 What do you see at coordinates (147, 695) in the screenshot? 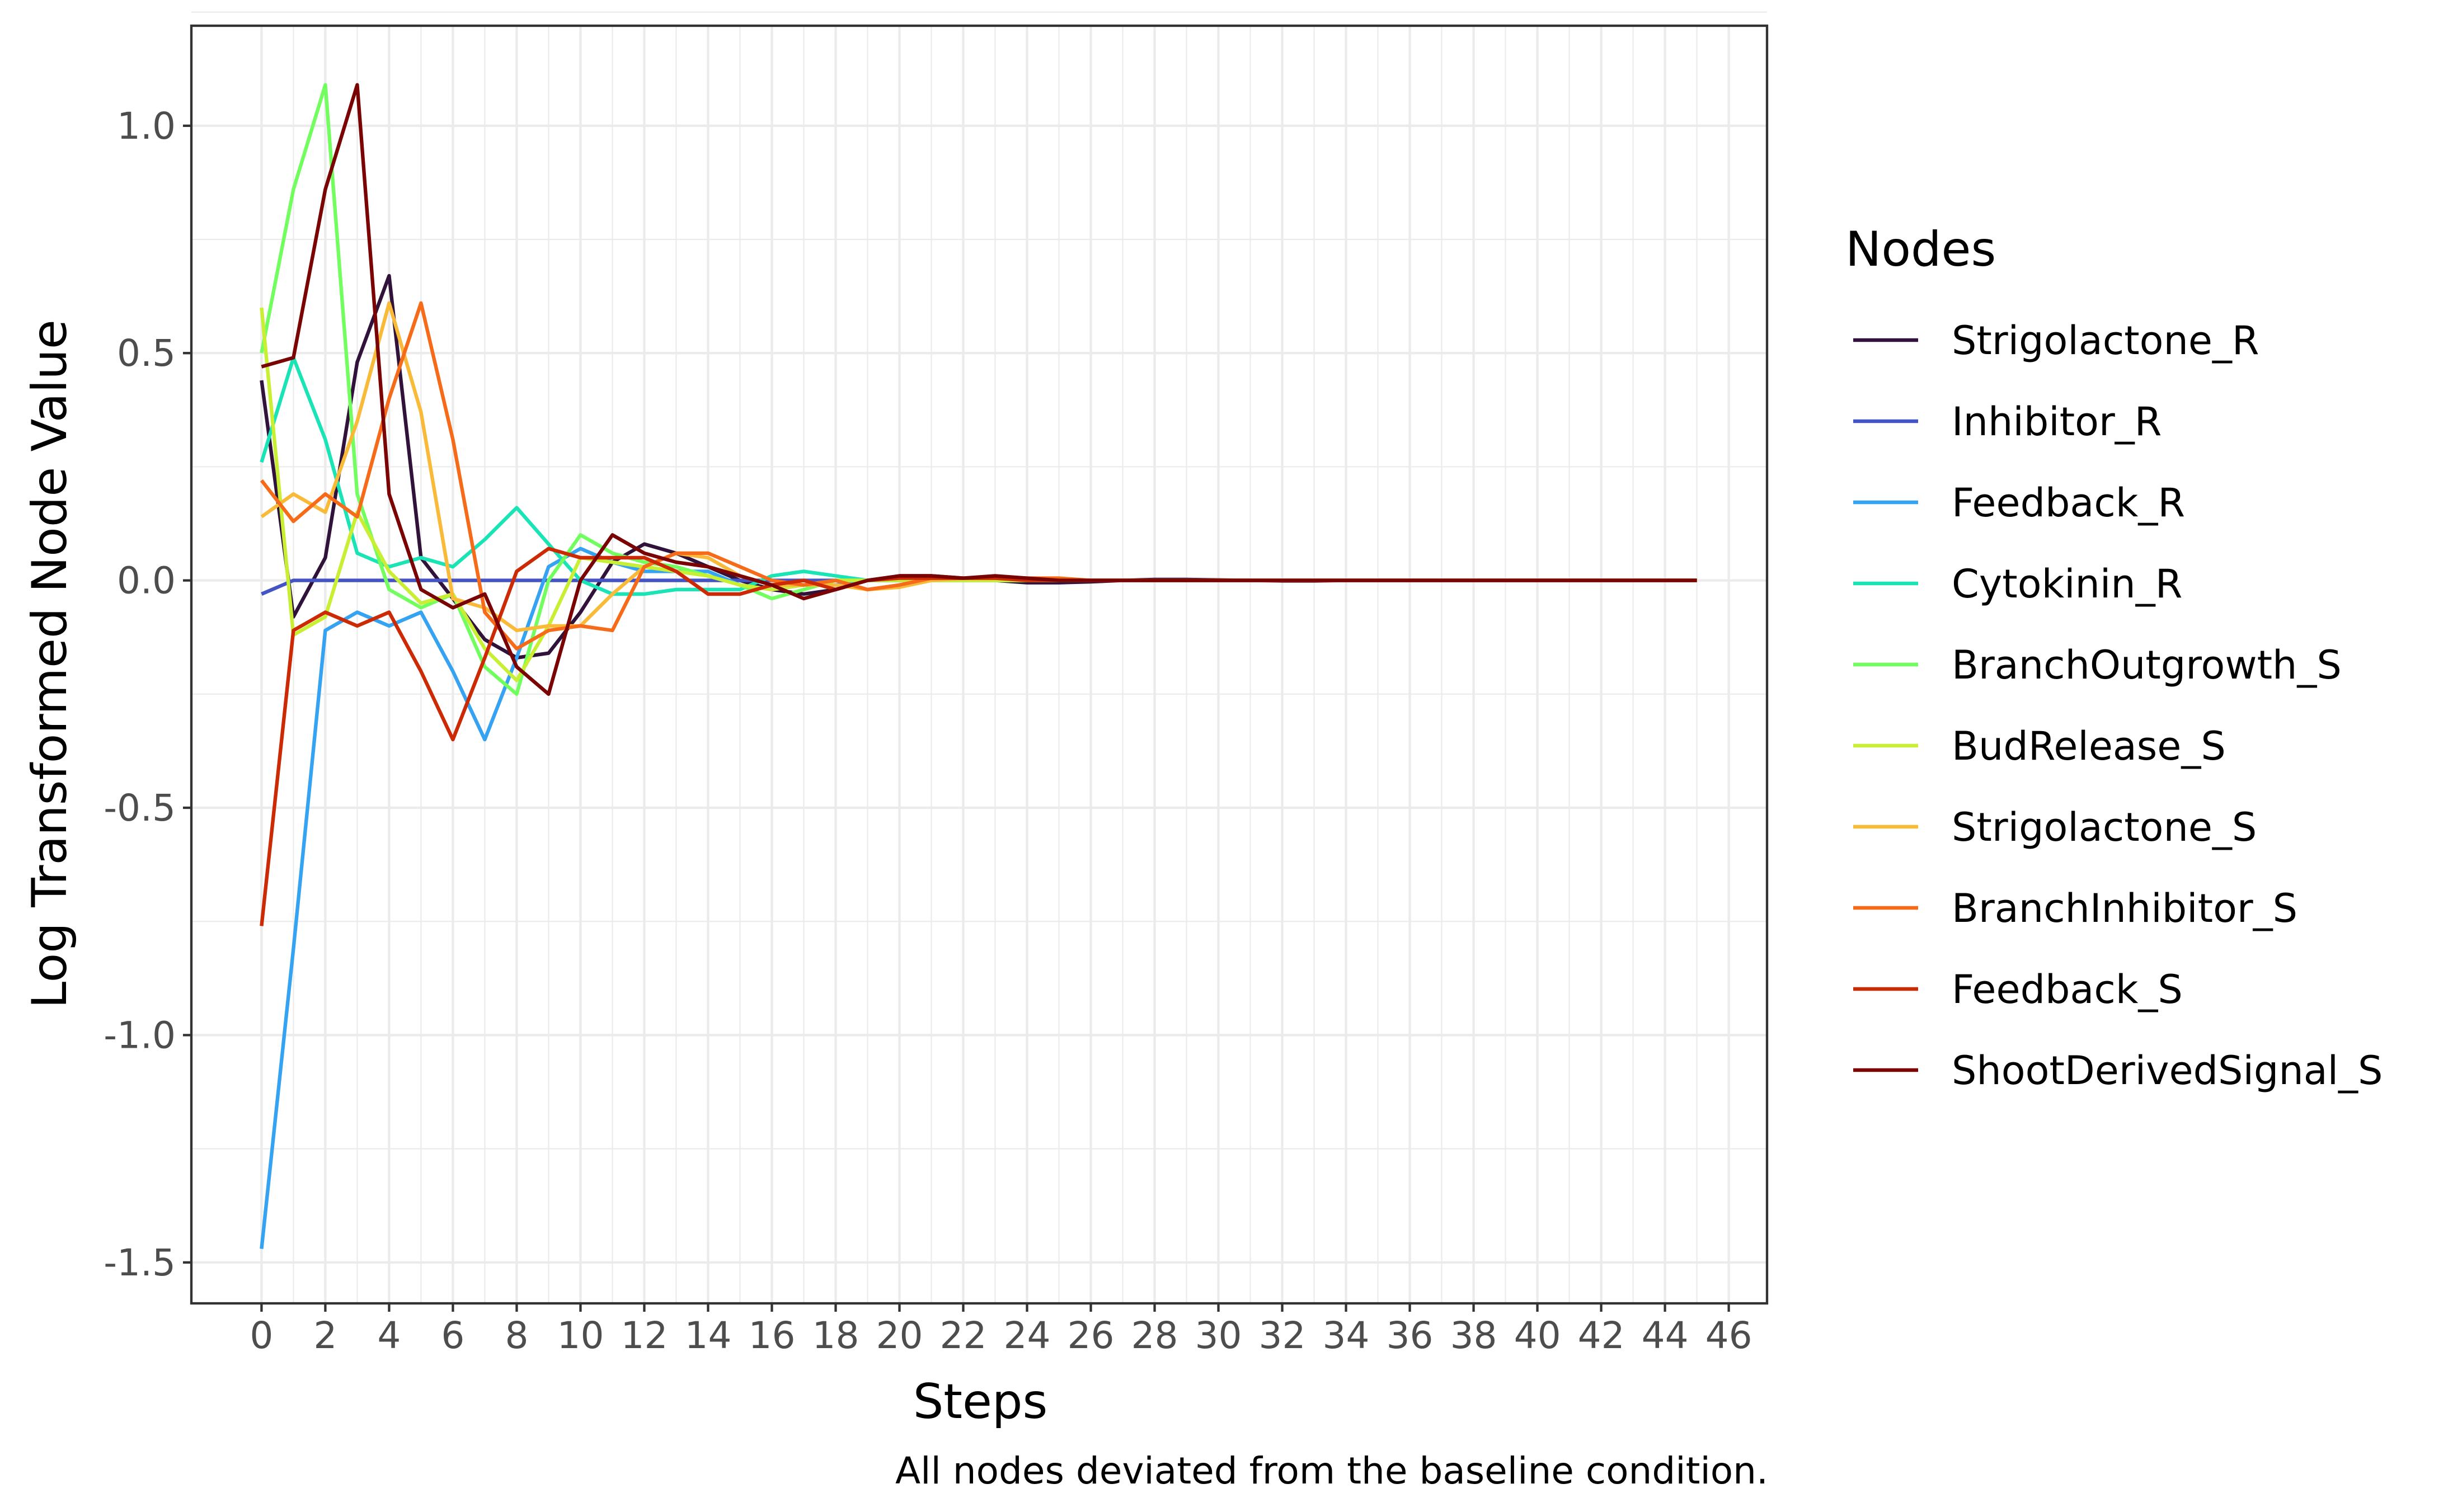
I see `y-axis-ticks: 1.0 0.5 0.0 -0.5 -1.0 -1.5` at bounding box center [147, 695].